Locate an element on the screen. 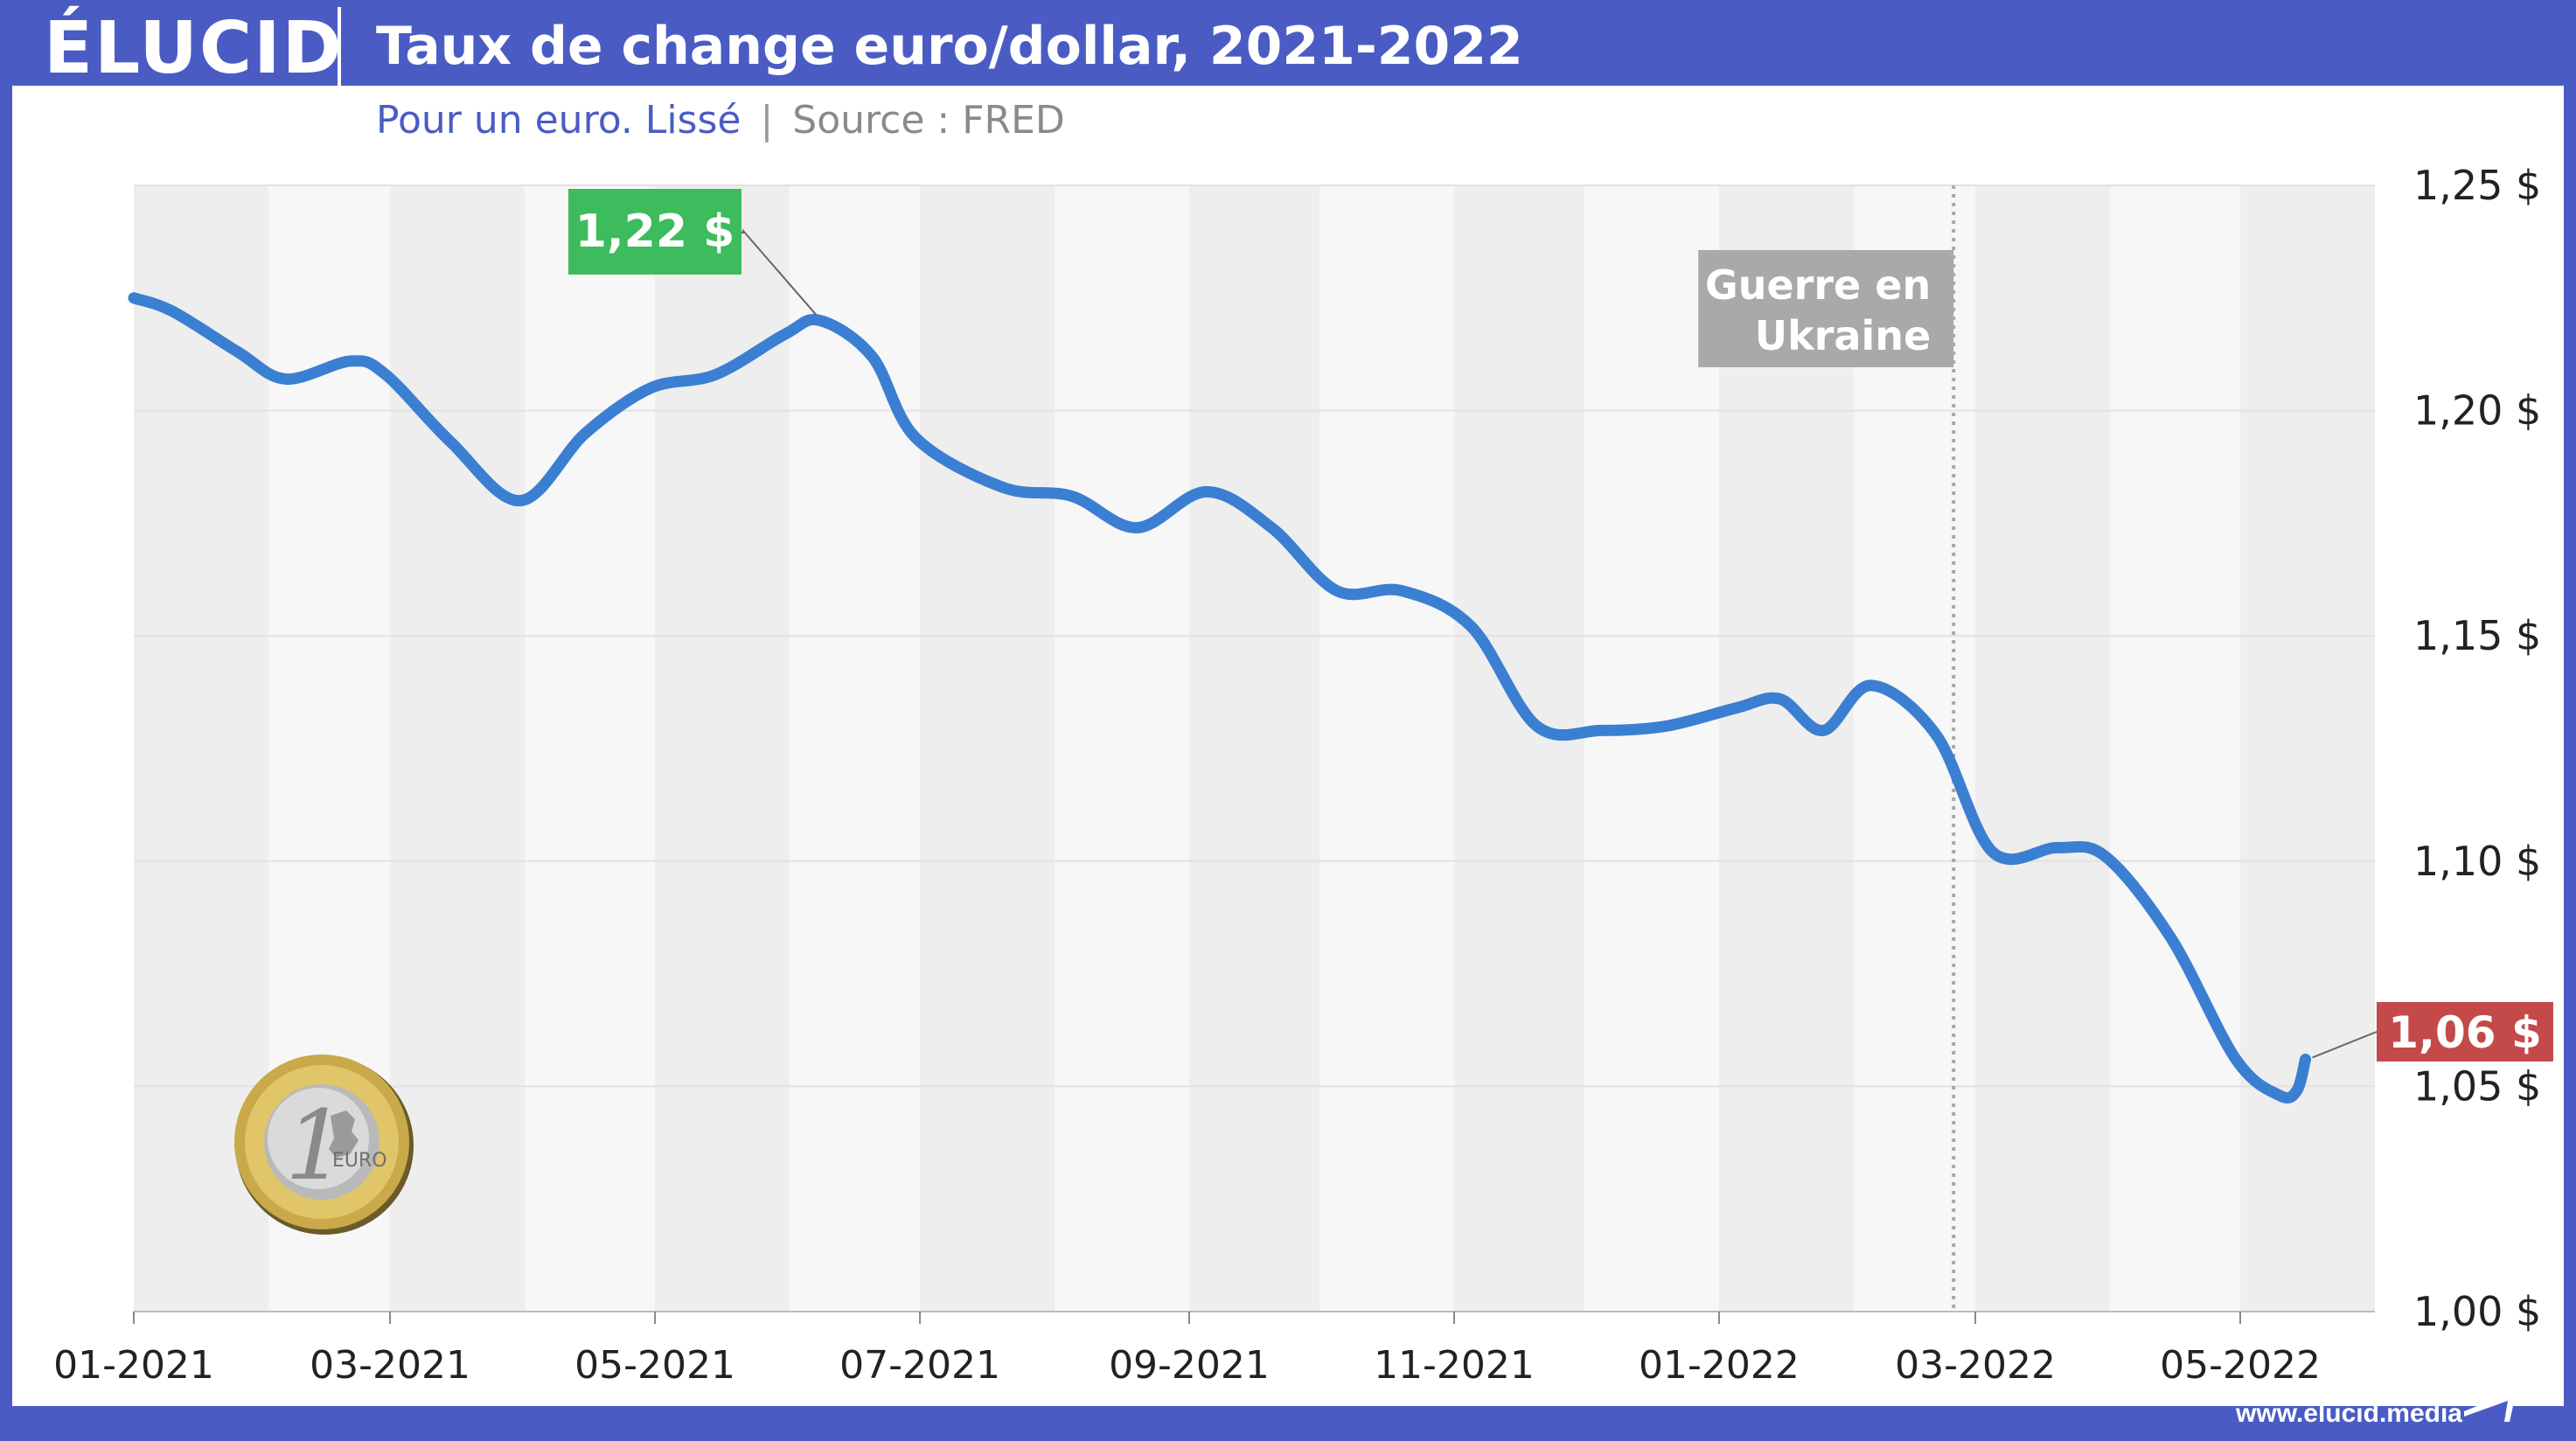 The image size is (2576, 1441). y-tick-label: 1,25 $ is located at coordinates (2477, 186).